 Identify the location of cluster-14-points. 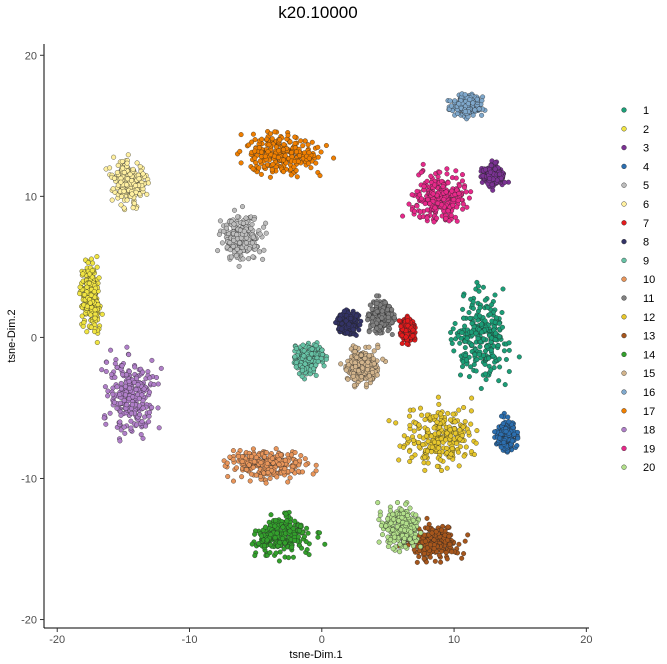
(288, 536).